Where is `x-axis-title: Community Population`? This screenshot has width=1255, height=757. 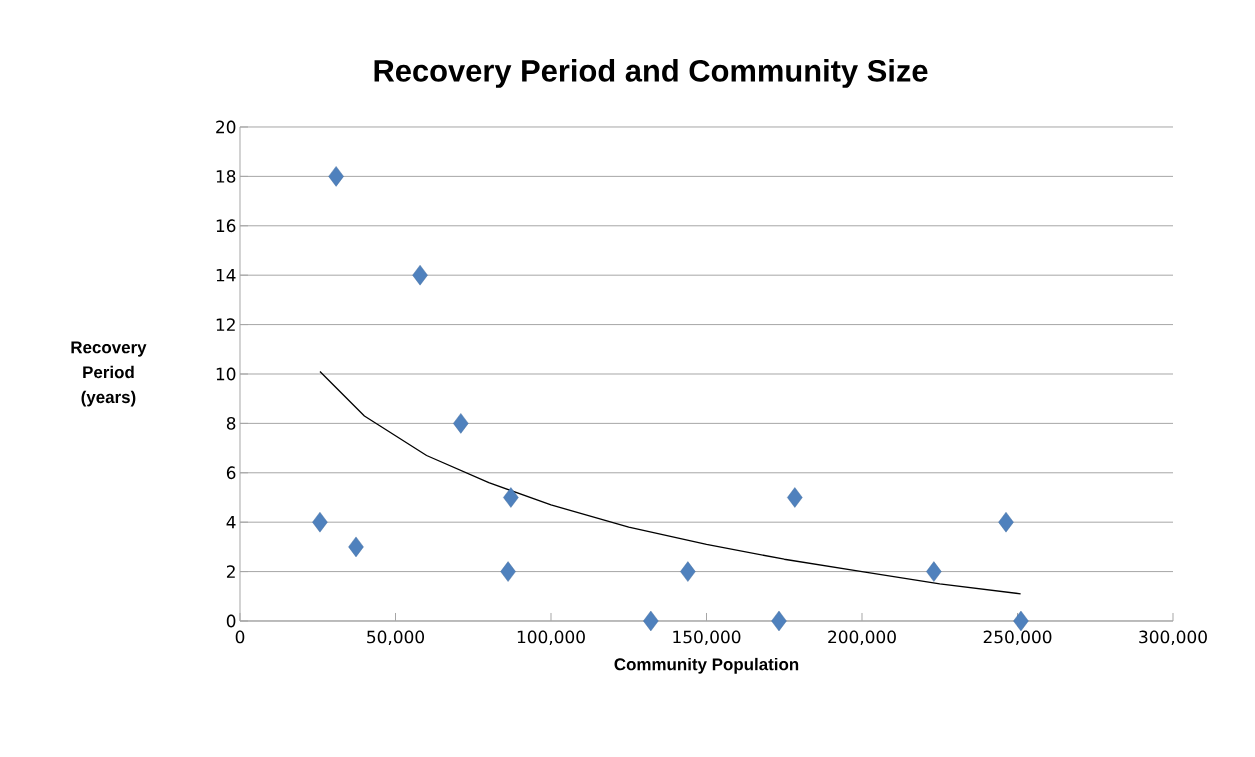
x-axis-title: Community Population is located at coordinates (706, 665).